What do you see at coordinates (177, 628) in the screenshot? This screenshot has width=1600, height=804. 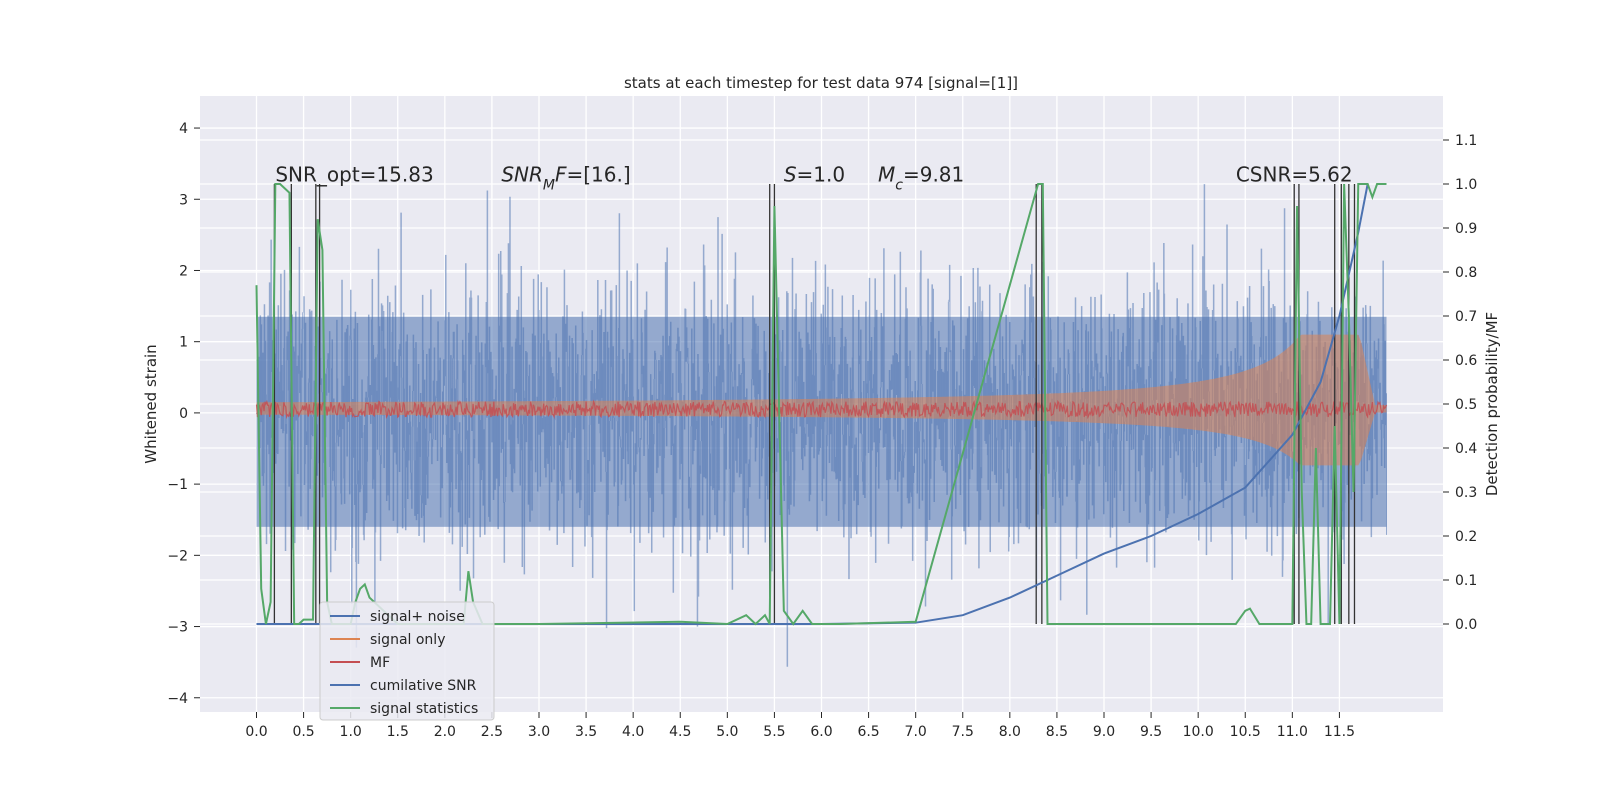 I see `y-tick-label: −3` at bounding box center [177, 628].